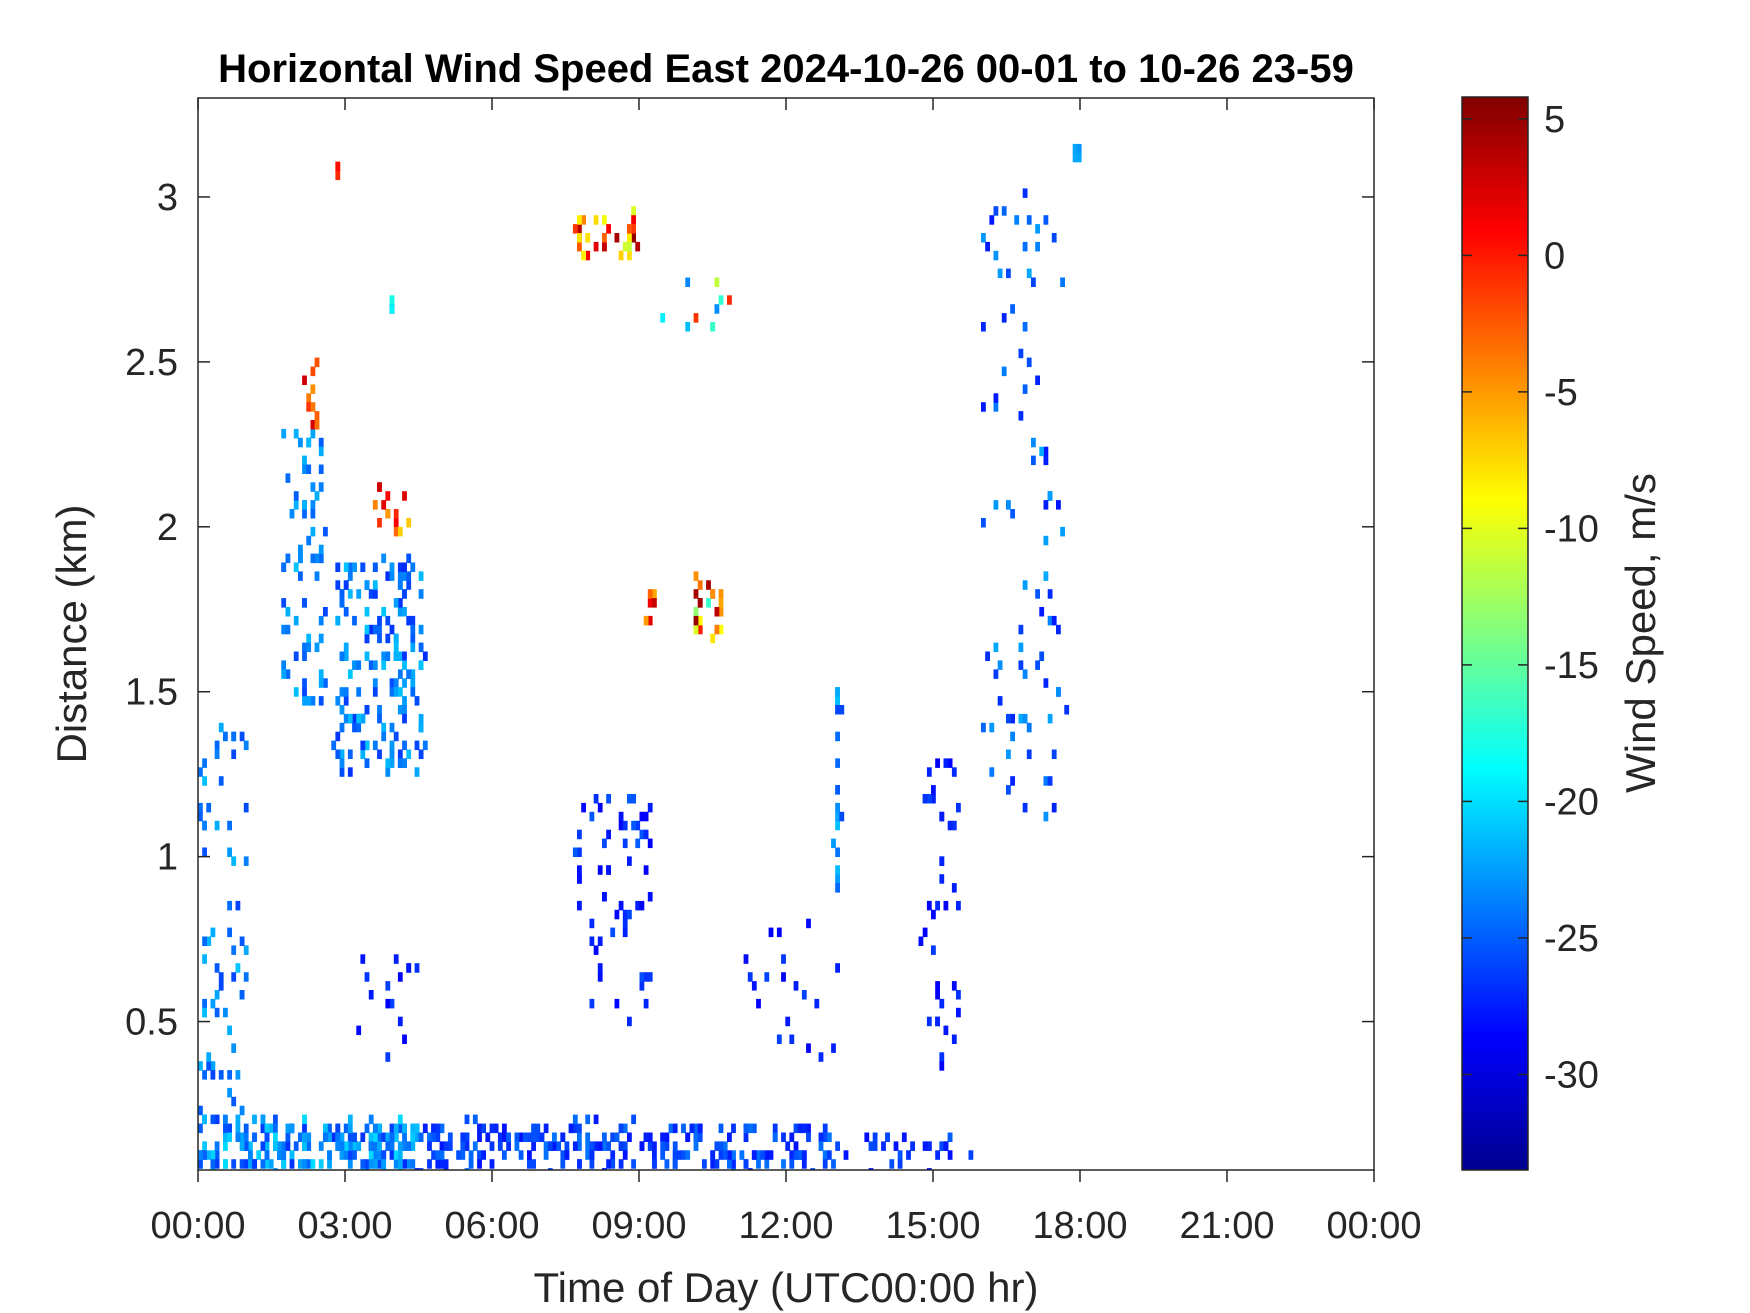 Image resolution: width=1750 pixels, height=1313 pixels. Describe the element at coordinates (1079, 1226) in the screenshot. I see `x-tick-label: 18:00` at that location.